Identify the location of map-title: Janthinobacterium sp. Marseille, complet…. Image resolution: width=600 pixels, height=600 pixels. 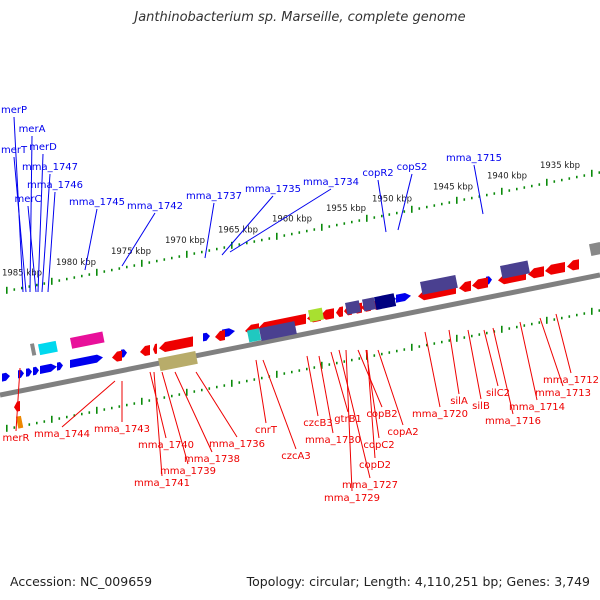
(300, 17).